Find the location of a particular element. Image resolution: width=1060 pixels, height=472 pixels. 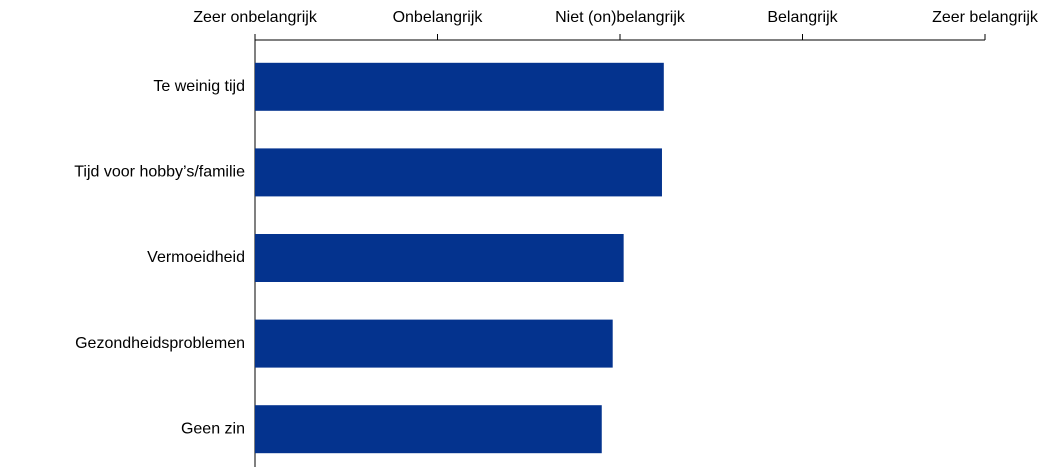

x-tick-label: Belangrijk is located at coordinates (802, 17).